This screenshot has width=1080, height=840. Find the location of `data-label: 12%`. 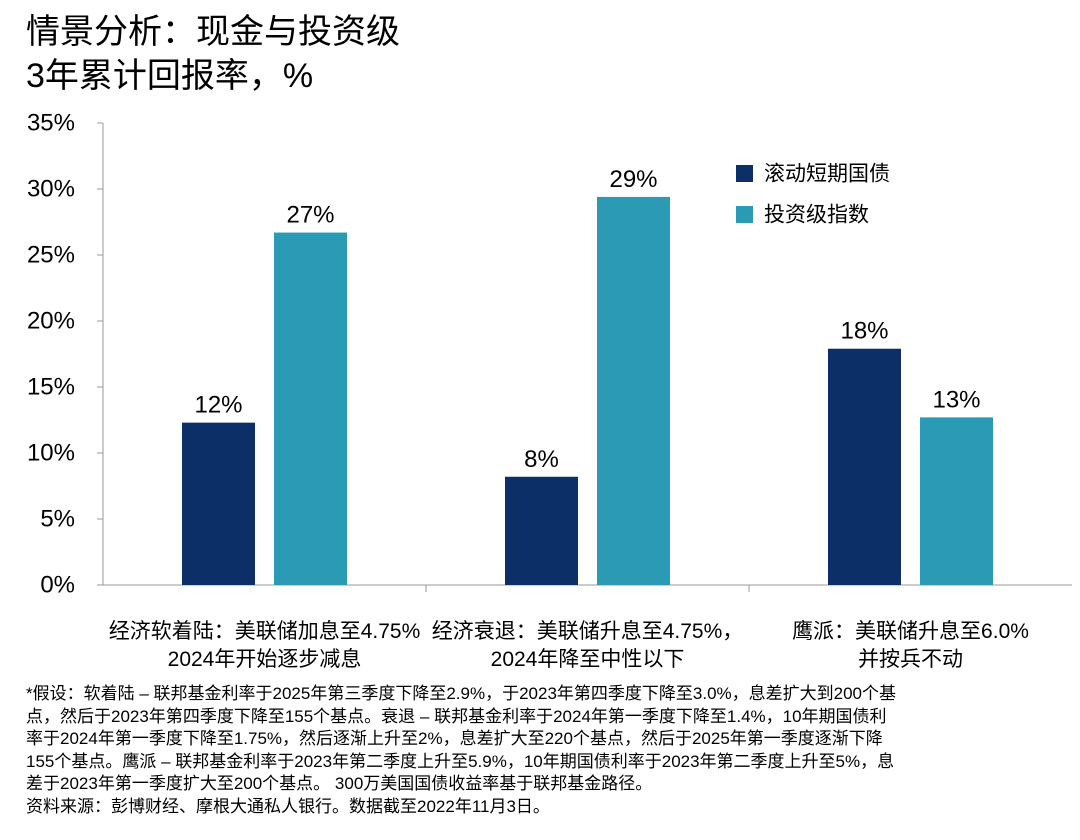

data-label: 12% is located at coordinates (218, 405).